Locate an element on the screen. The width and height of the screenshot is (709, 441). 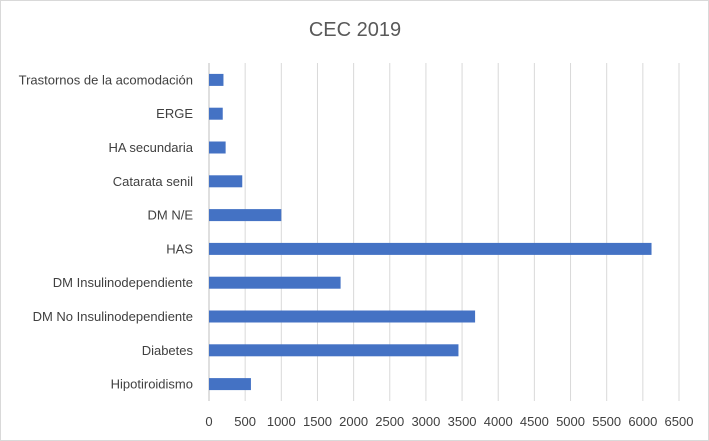
x-tick-label: 6000 is located at coordinates (642, 421).